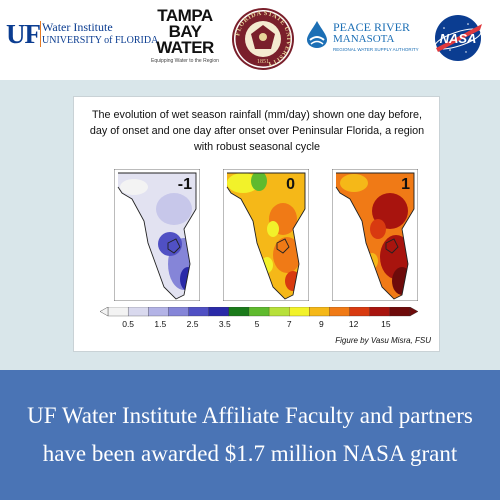 The height and width of the screenshot is (500, 500). What do you see at coordinates (383, 340) in the screenshot?
I see `figure-credit: Figure by Vasu Misra, FSU` at bounding box center [383, 340].